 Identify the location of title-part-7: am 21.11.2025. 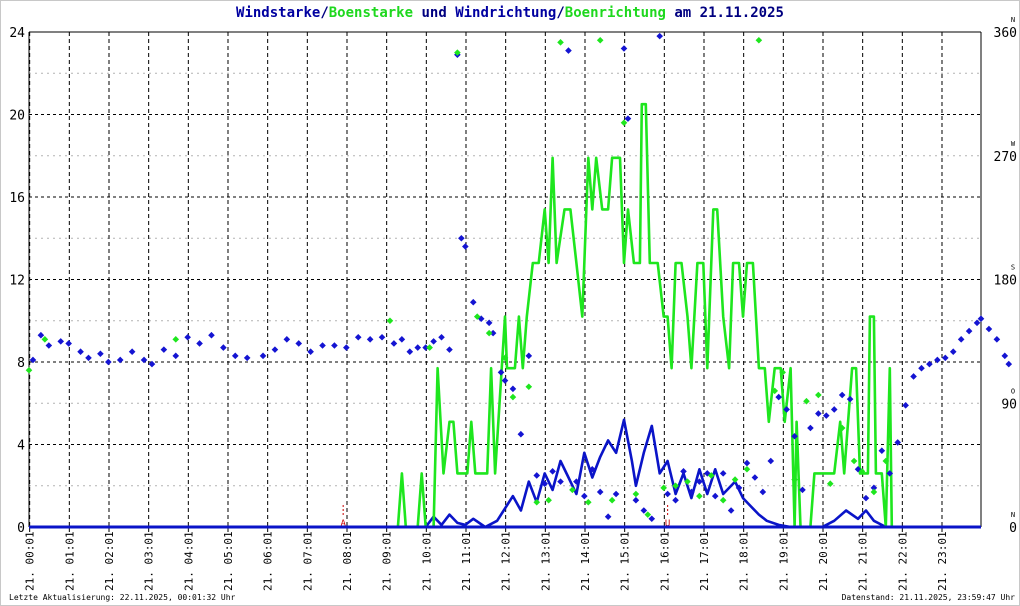
(724, 13).